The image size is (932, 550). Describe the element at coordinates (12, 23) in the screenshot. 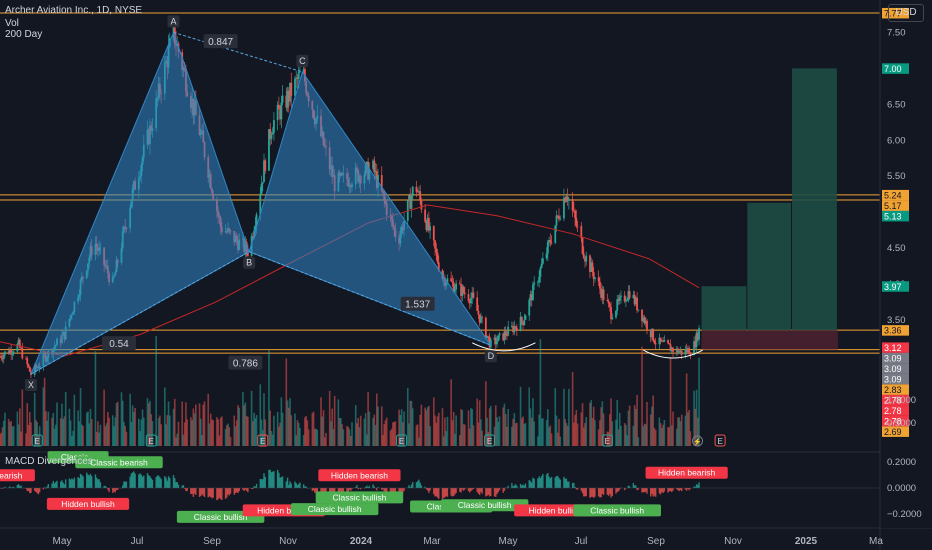

I see `volume-legend: Vol` at that location.